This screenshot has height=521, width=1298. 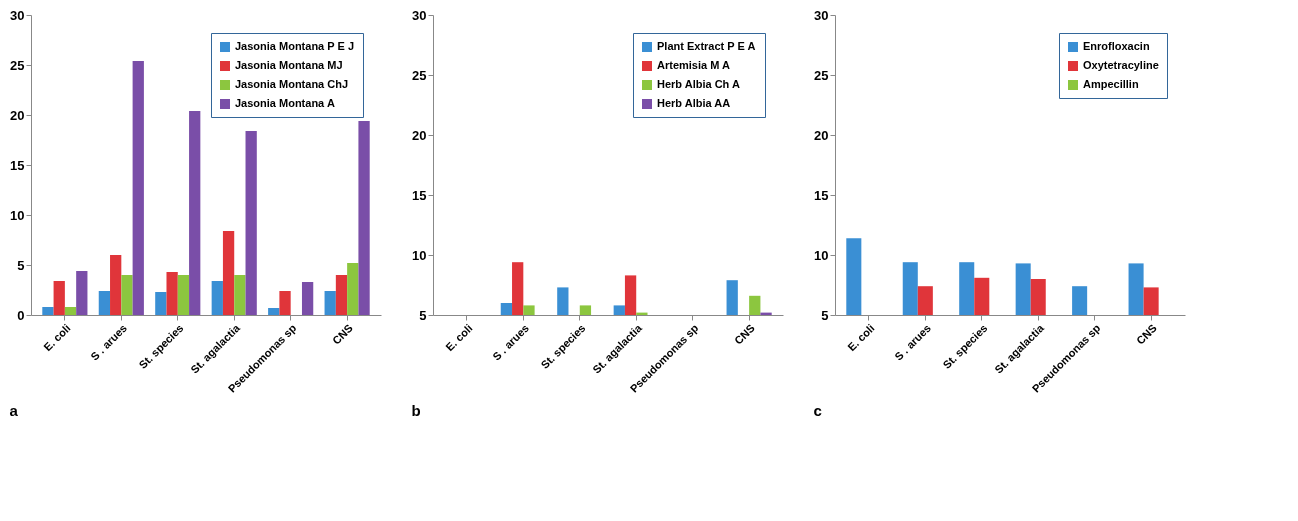 I want to click on text: b, so click(x=416, y=411).